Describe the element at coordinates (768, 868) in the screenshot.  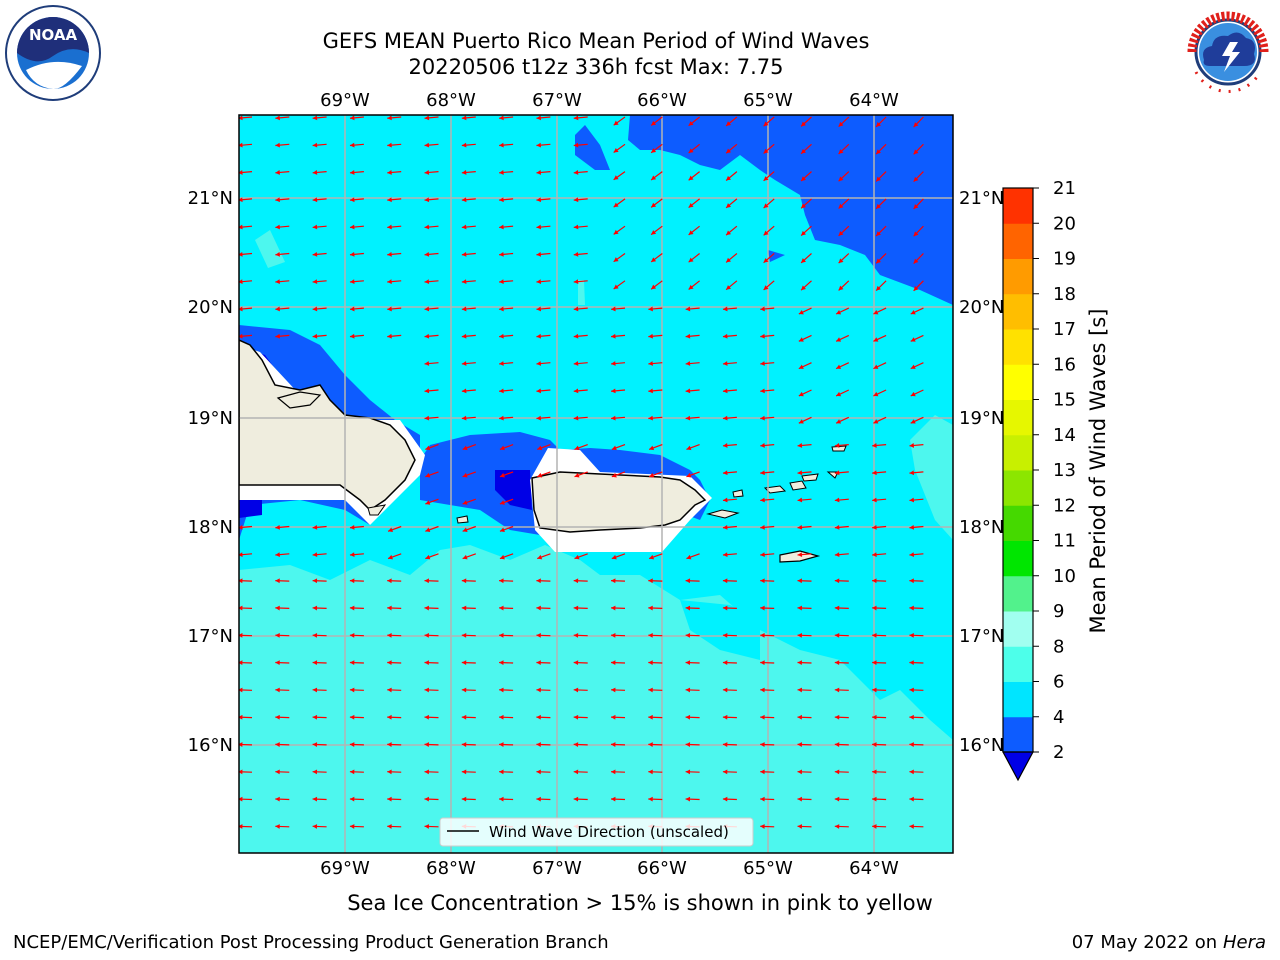
I see `lon-label: 65°W` at that location.